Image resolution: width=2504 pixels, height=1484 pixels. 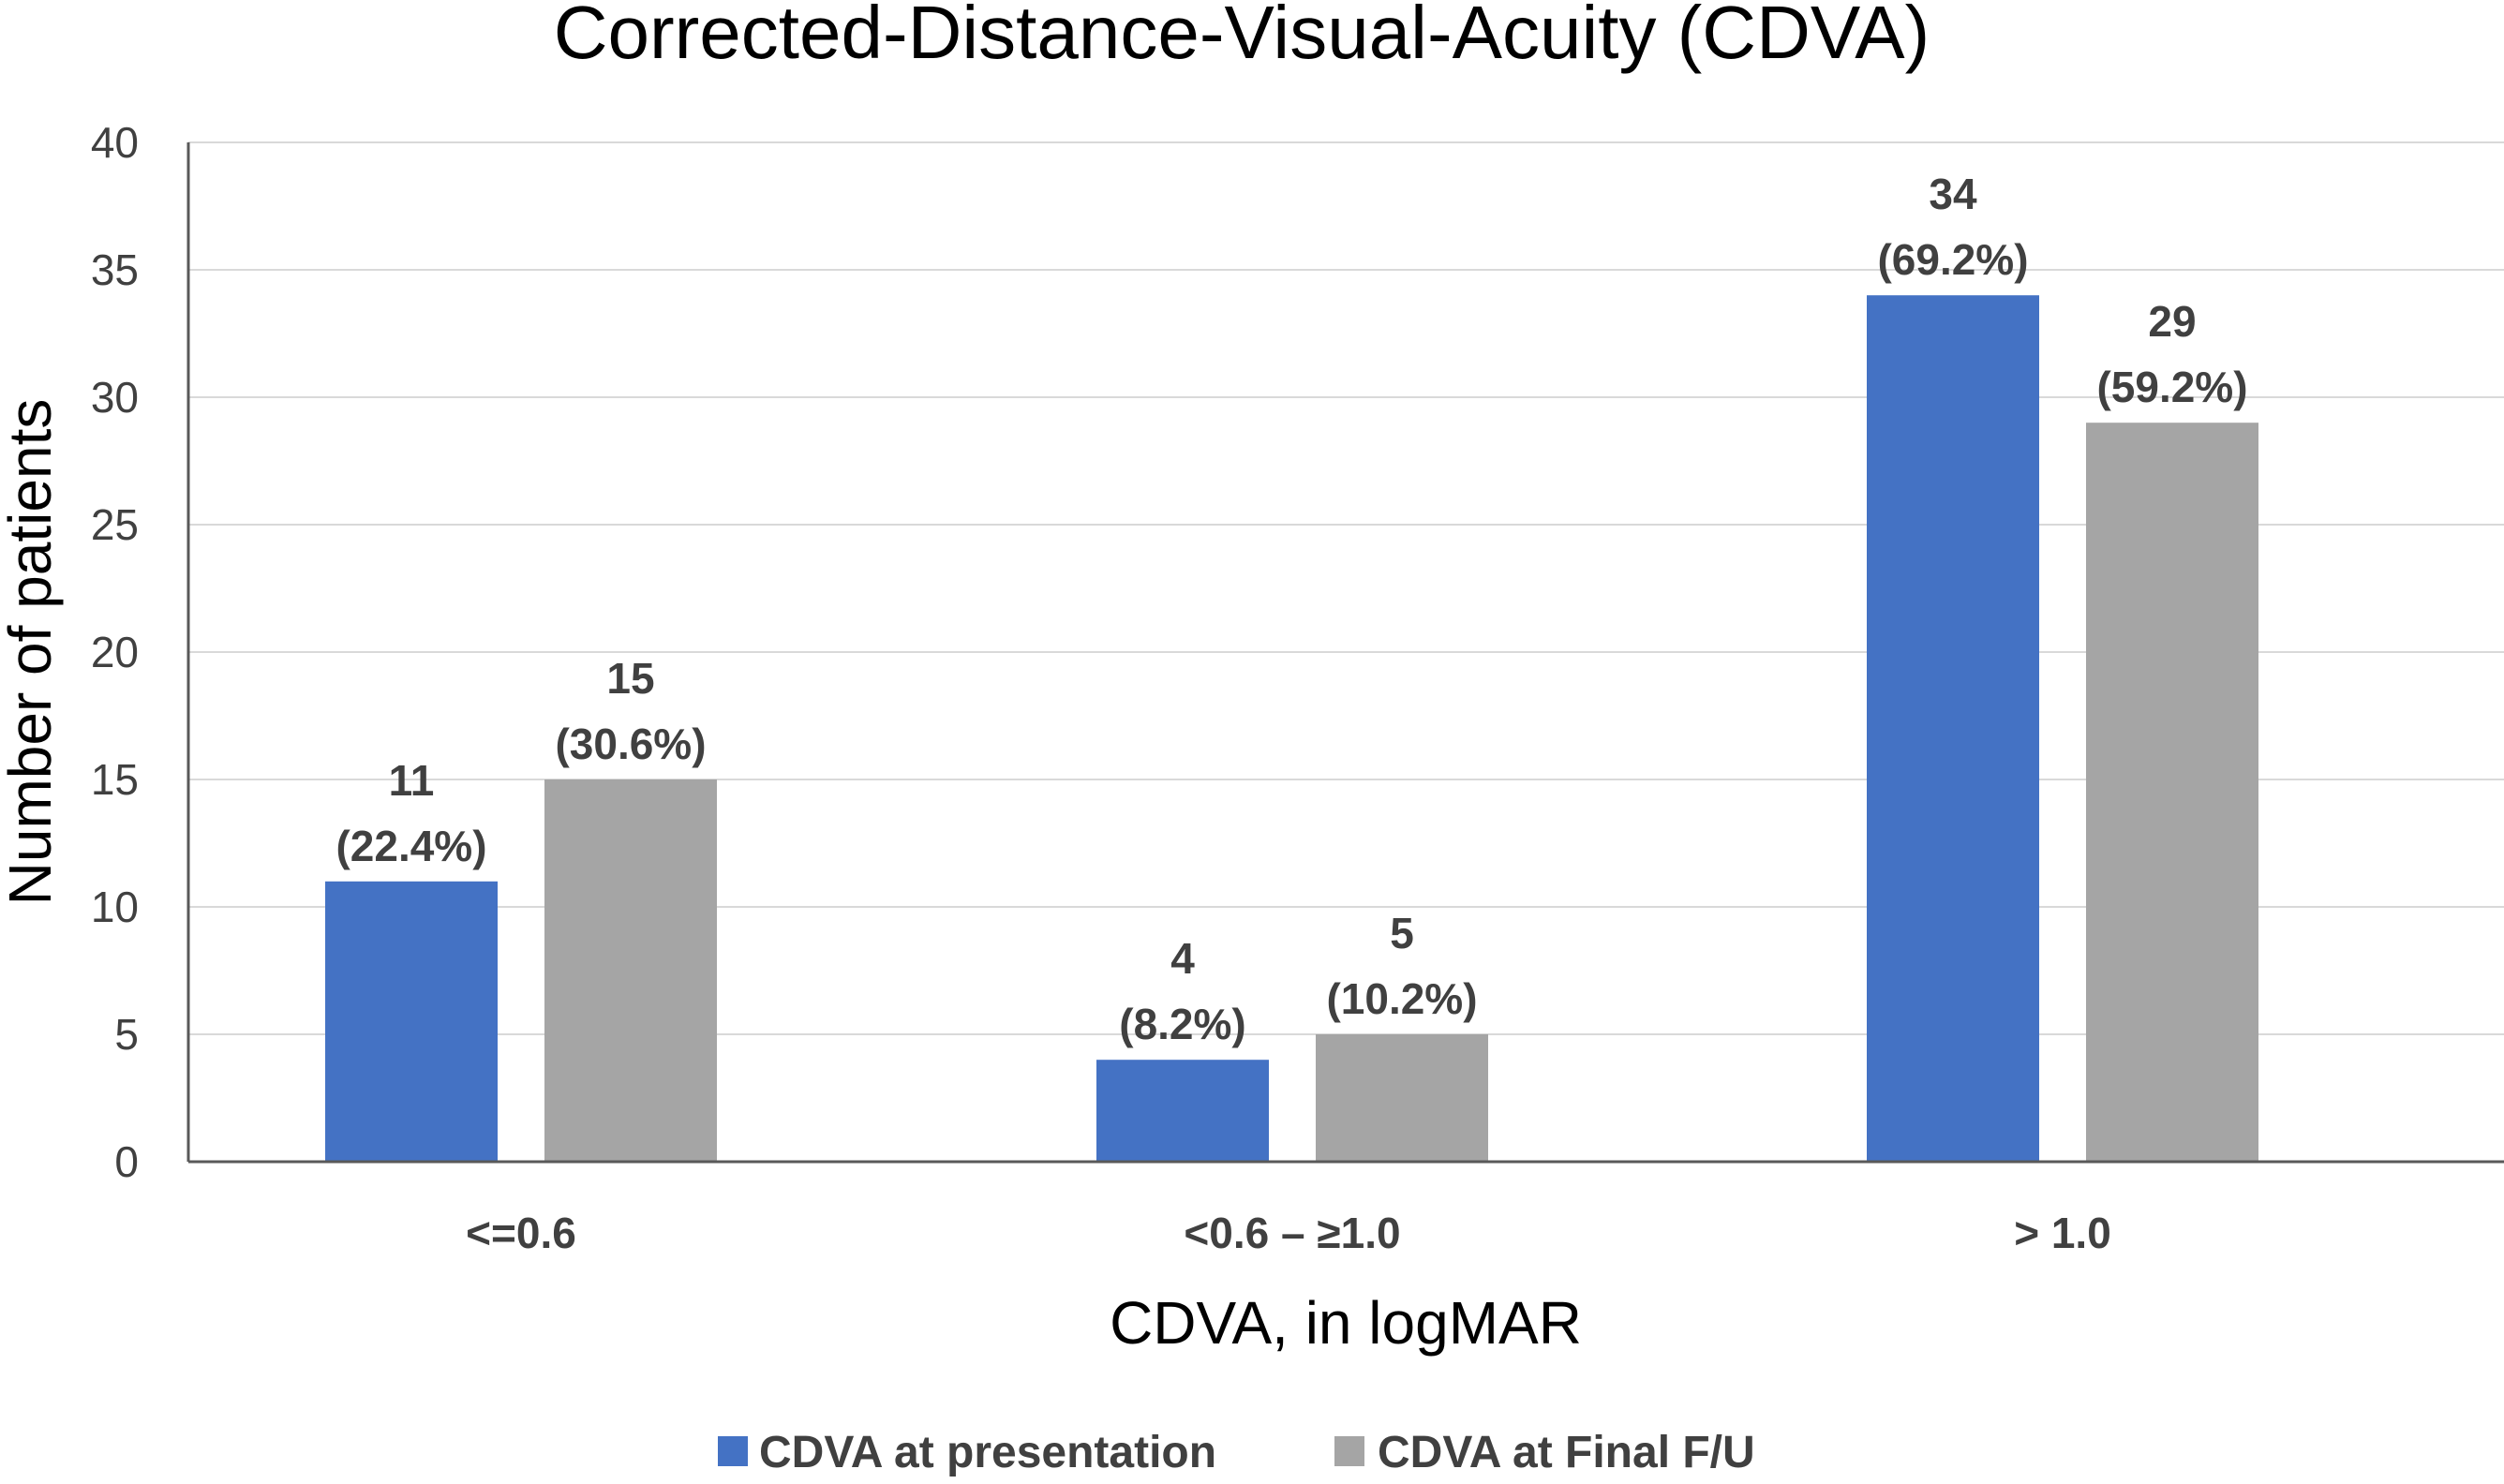 I want to click on data-label-value: 15, so click(x=630, y=678).